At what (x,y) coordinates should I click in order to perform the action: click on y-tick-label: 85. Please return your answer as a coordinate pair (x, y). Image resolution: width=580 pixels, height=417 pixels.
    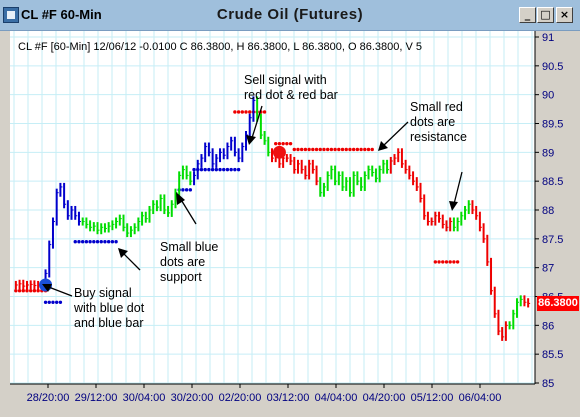
    Looking at the image, I should click on (548, 384).